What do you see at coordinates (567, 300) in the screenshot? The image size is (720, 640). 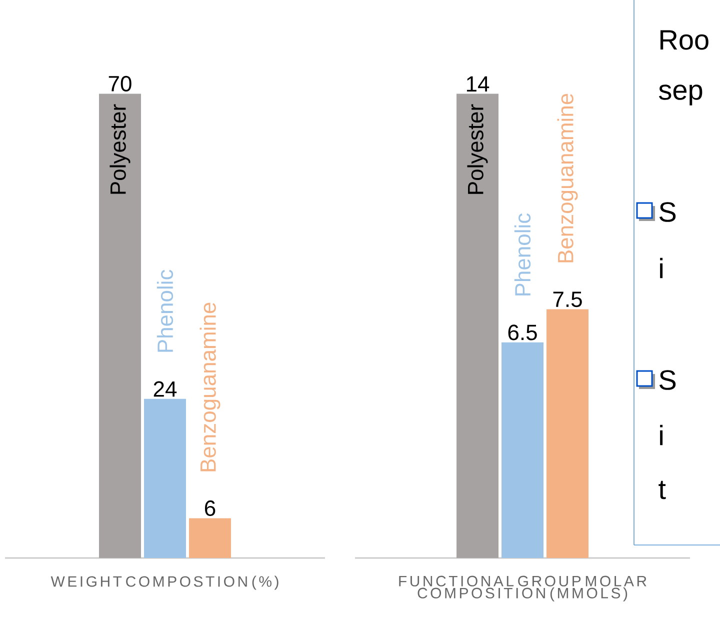 I see `data-label: 7.5` at bounding box center [567, 300].